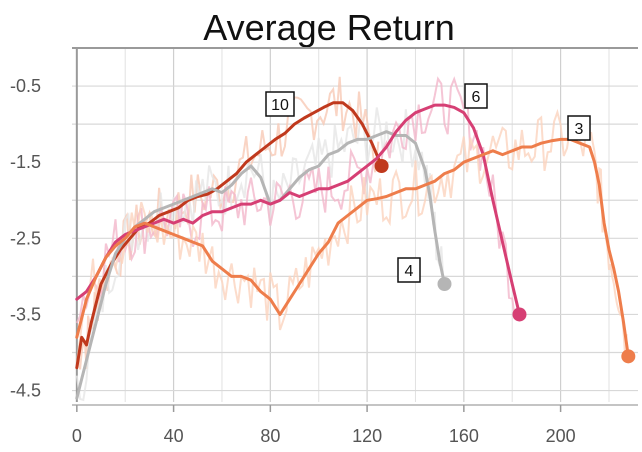  I want to click on series-label-10: 10, so click(280, 105).